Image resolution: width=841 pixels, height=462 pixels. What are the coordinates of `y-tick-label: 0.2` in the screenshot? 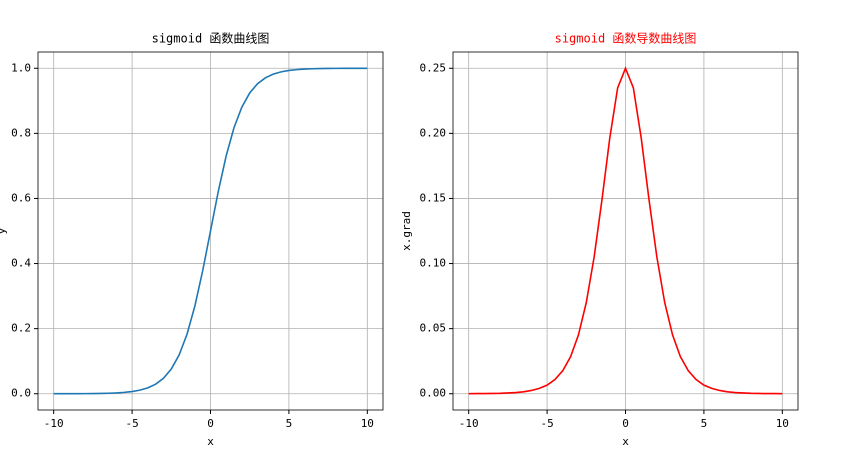 It's located at (21, 328).